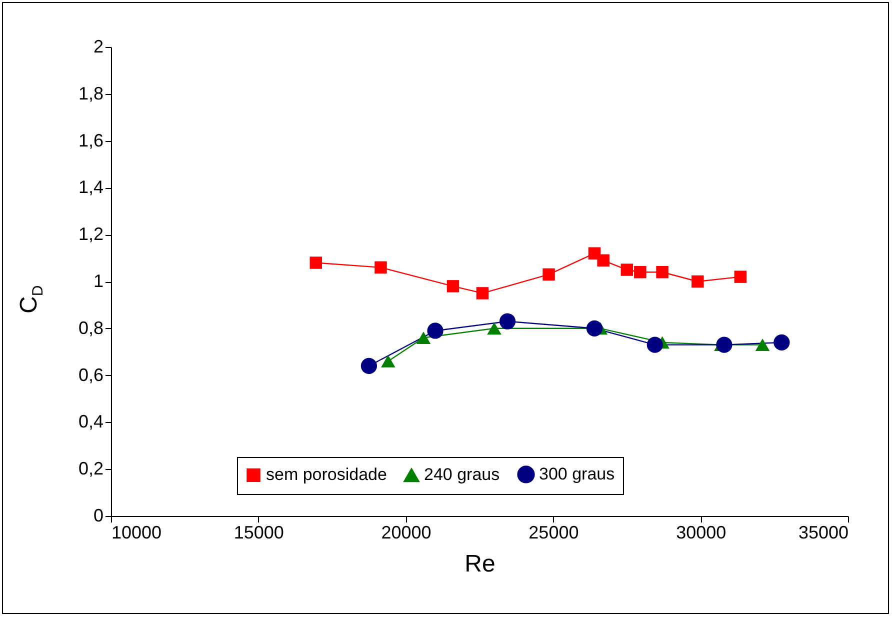 The image size is (893, 618). Describe the element at coordinates (137, 532) in the screenshot. I see `x-tick-label: 10000` at that location.